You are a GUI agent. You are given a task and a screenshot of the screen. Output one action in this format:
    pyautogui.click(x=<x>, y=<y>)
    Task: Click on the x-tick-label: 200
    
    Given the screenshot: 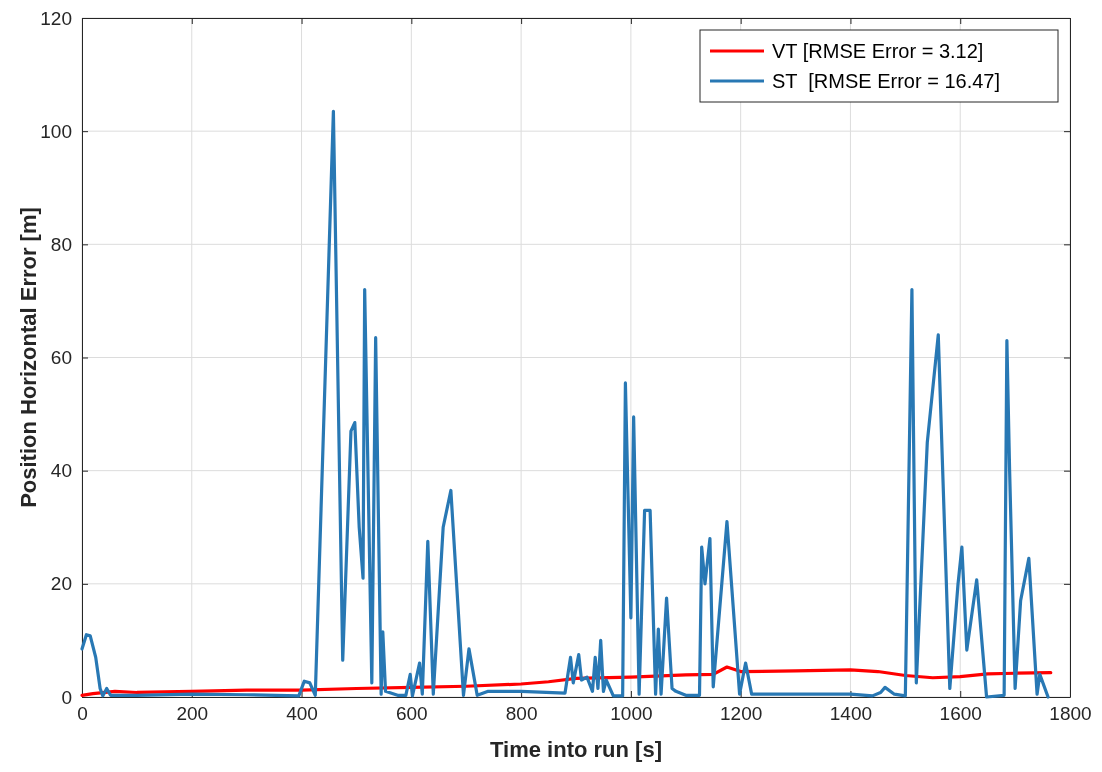 What is the action you would take?
    pyautogui.click(x=192, y=714)
    